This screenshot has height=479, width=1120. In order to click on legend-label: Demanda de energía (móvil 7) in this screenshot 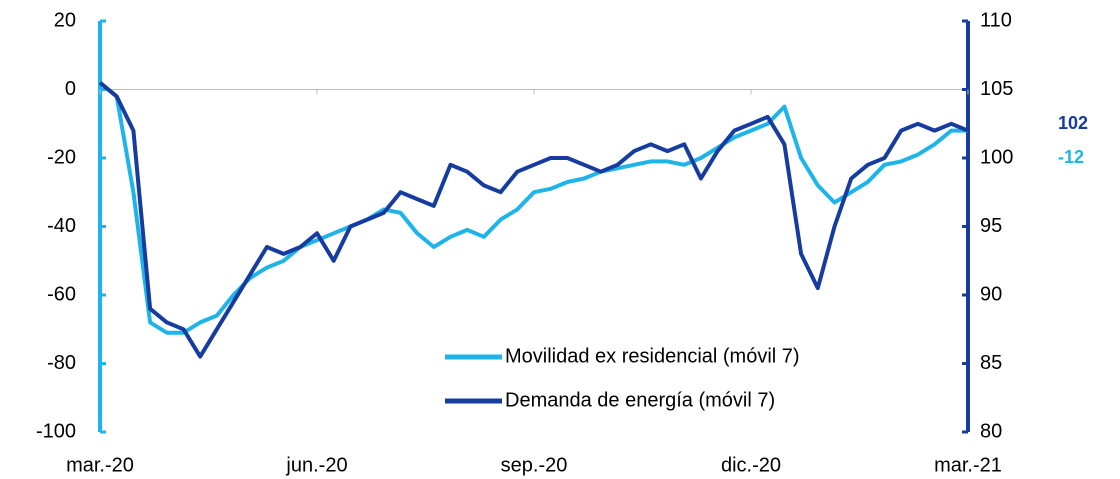, I will do `click(640, 400)`.